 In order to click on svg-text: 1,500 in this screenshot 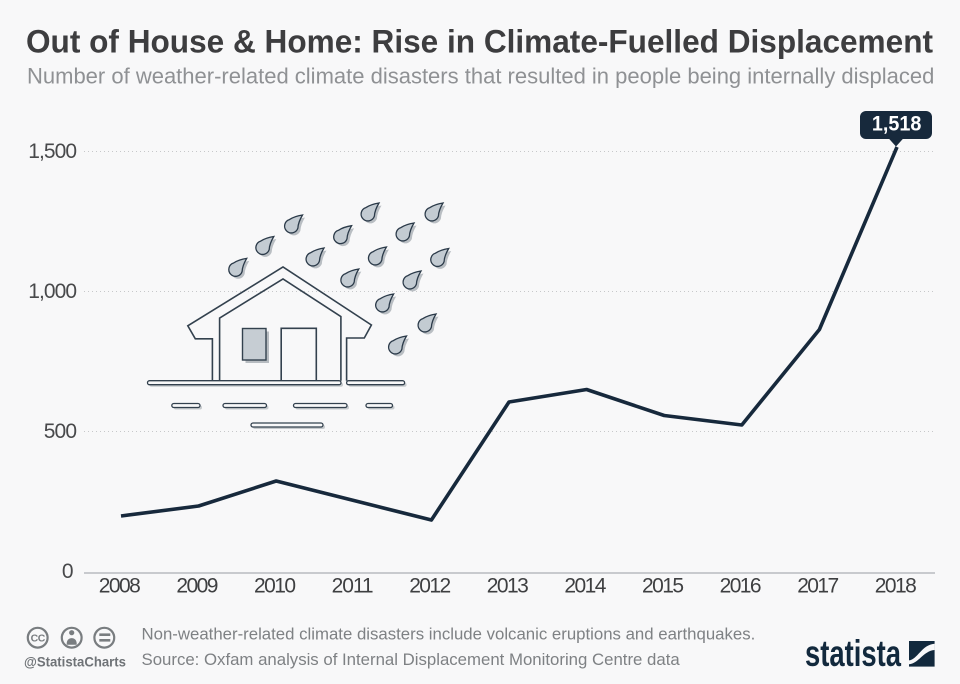, I will do `click(52, 151)`.